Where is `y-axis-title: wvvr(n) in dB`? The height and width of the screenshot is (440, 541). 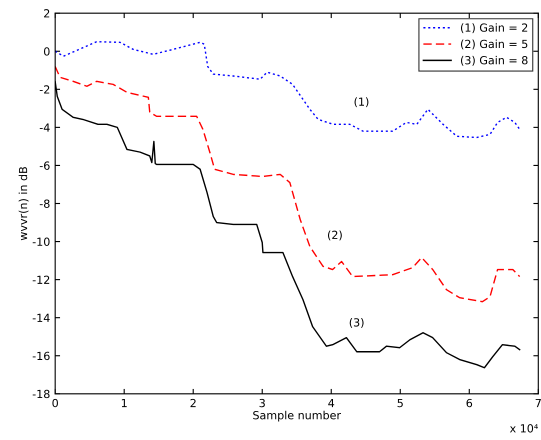 y-axis-title: wvvr(n) in dB is located at coordinates (23, 203).